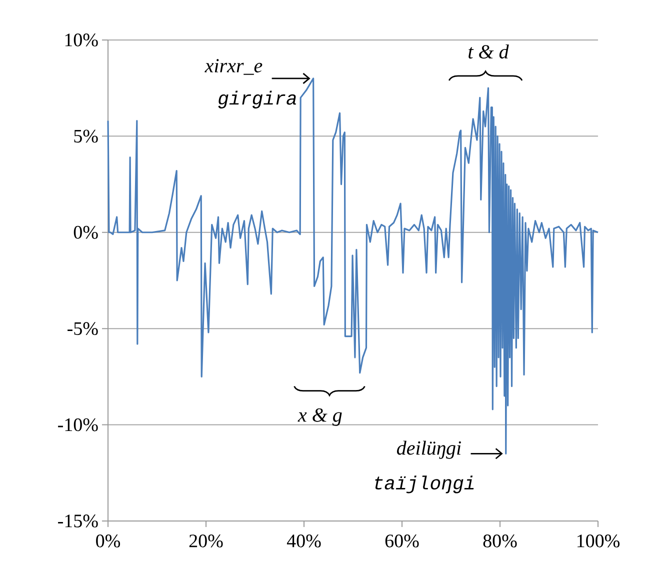 This screenshot has width=651, height=580. What do you see at coordinates (78, 521) in the screenshot?
I see `y-tick-label: -15%` at bounding box center [78, 521].